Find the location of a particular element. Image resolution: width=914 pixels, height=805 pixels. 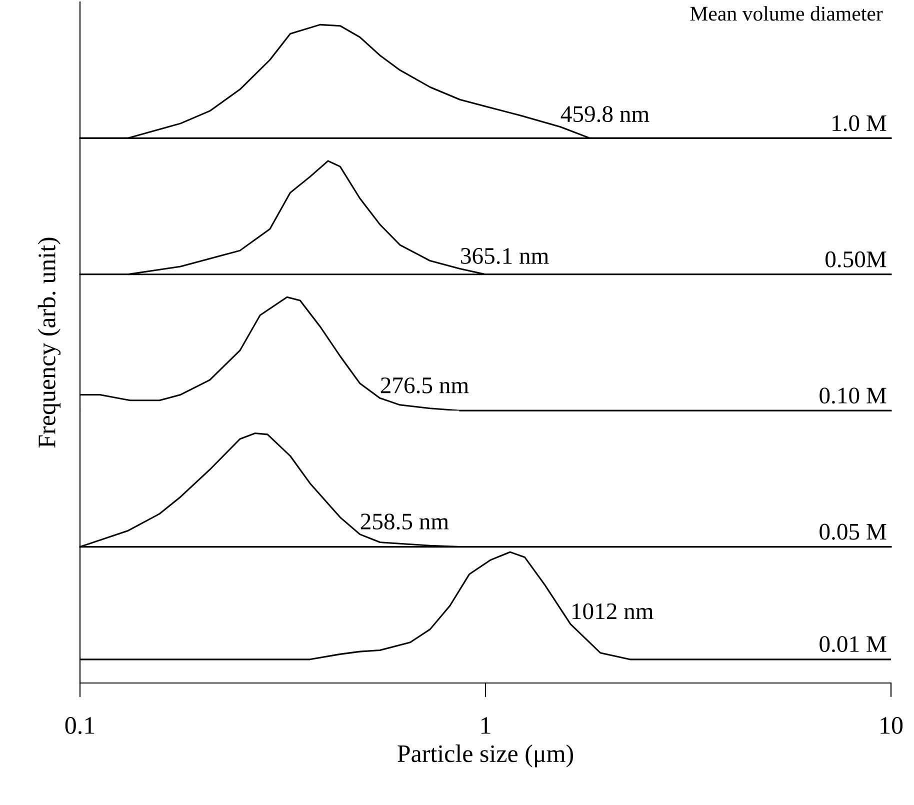

series-label: 1.0 M is located at coordinates (859, 123).